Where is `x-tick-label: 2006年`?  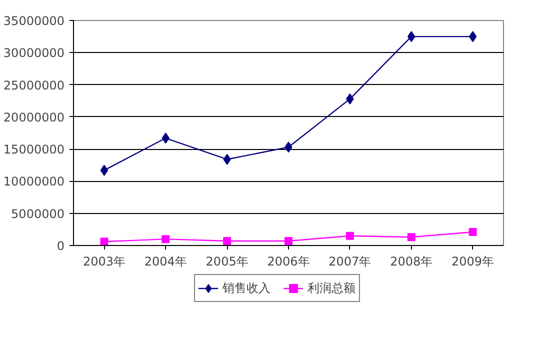 x-tick-label: 2006年 is located at coordinates (288, 261).